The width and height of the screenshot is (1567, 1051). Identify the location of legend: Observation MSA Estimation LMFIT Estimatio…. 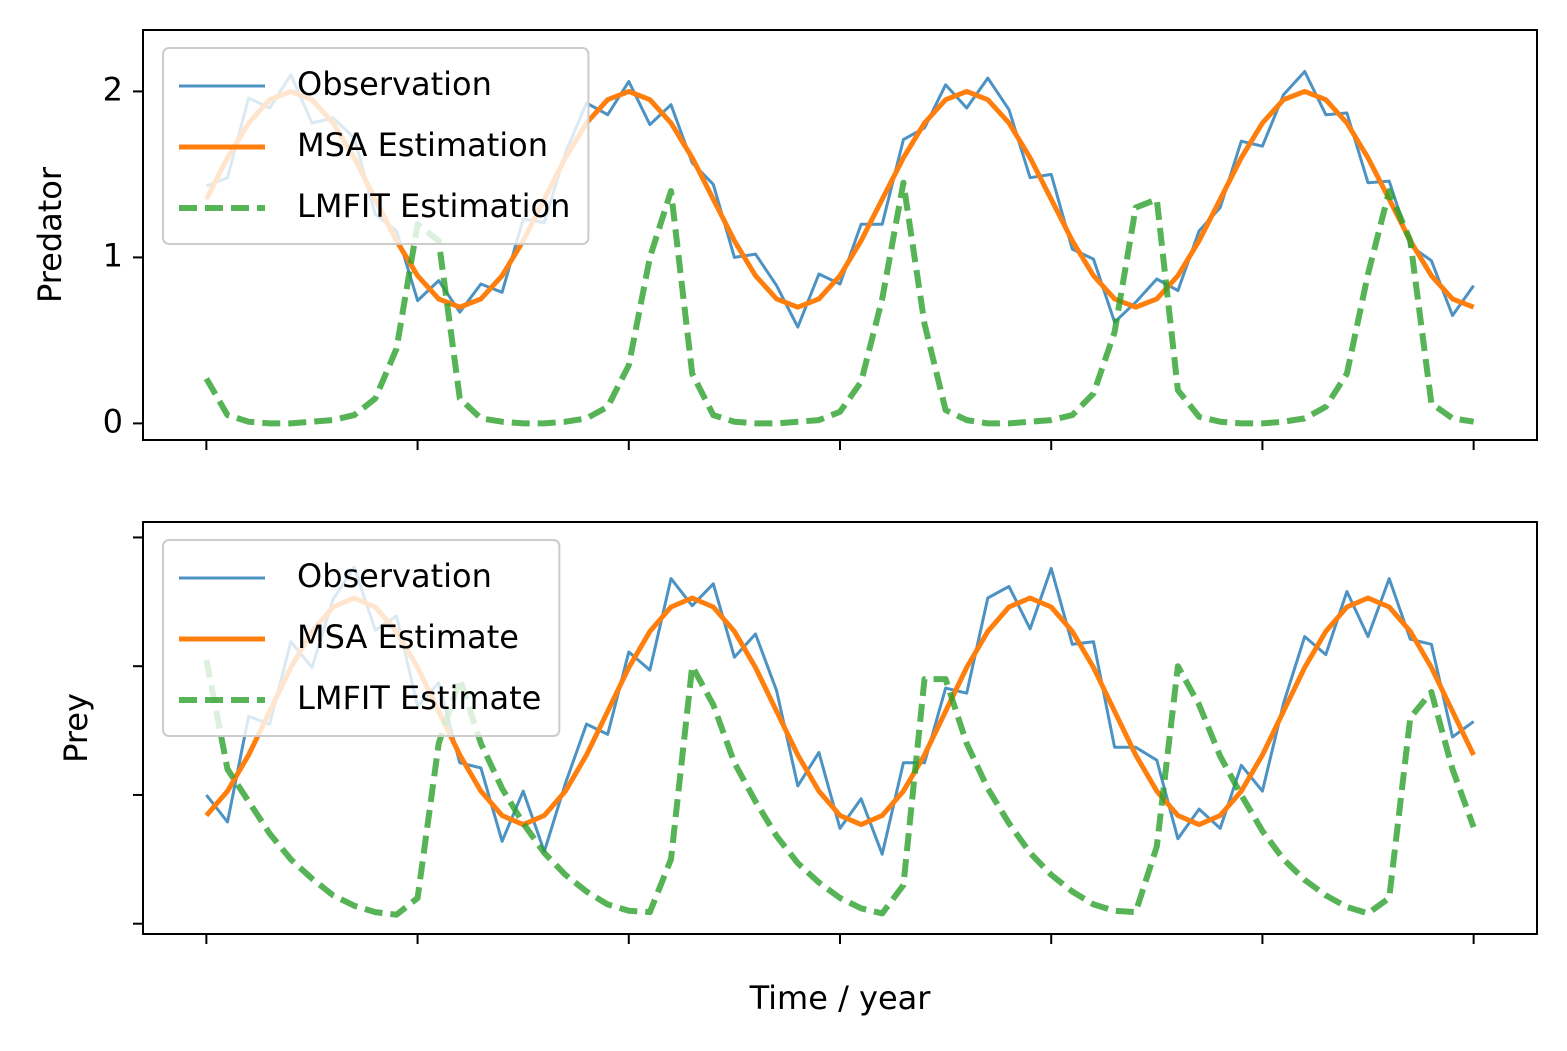
(376, 146).